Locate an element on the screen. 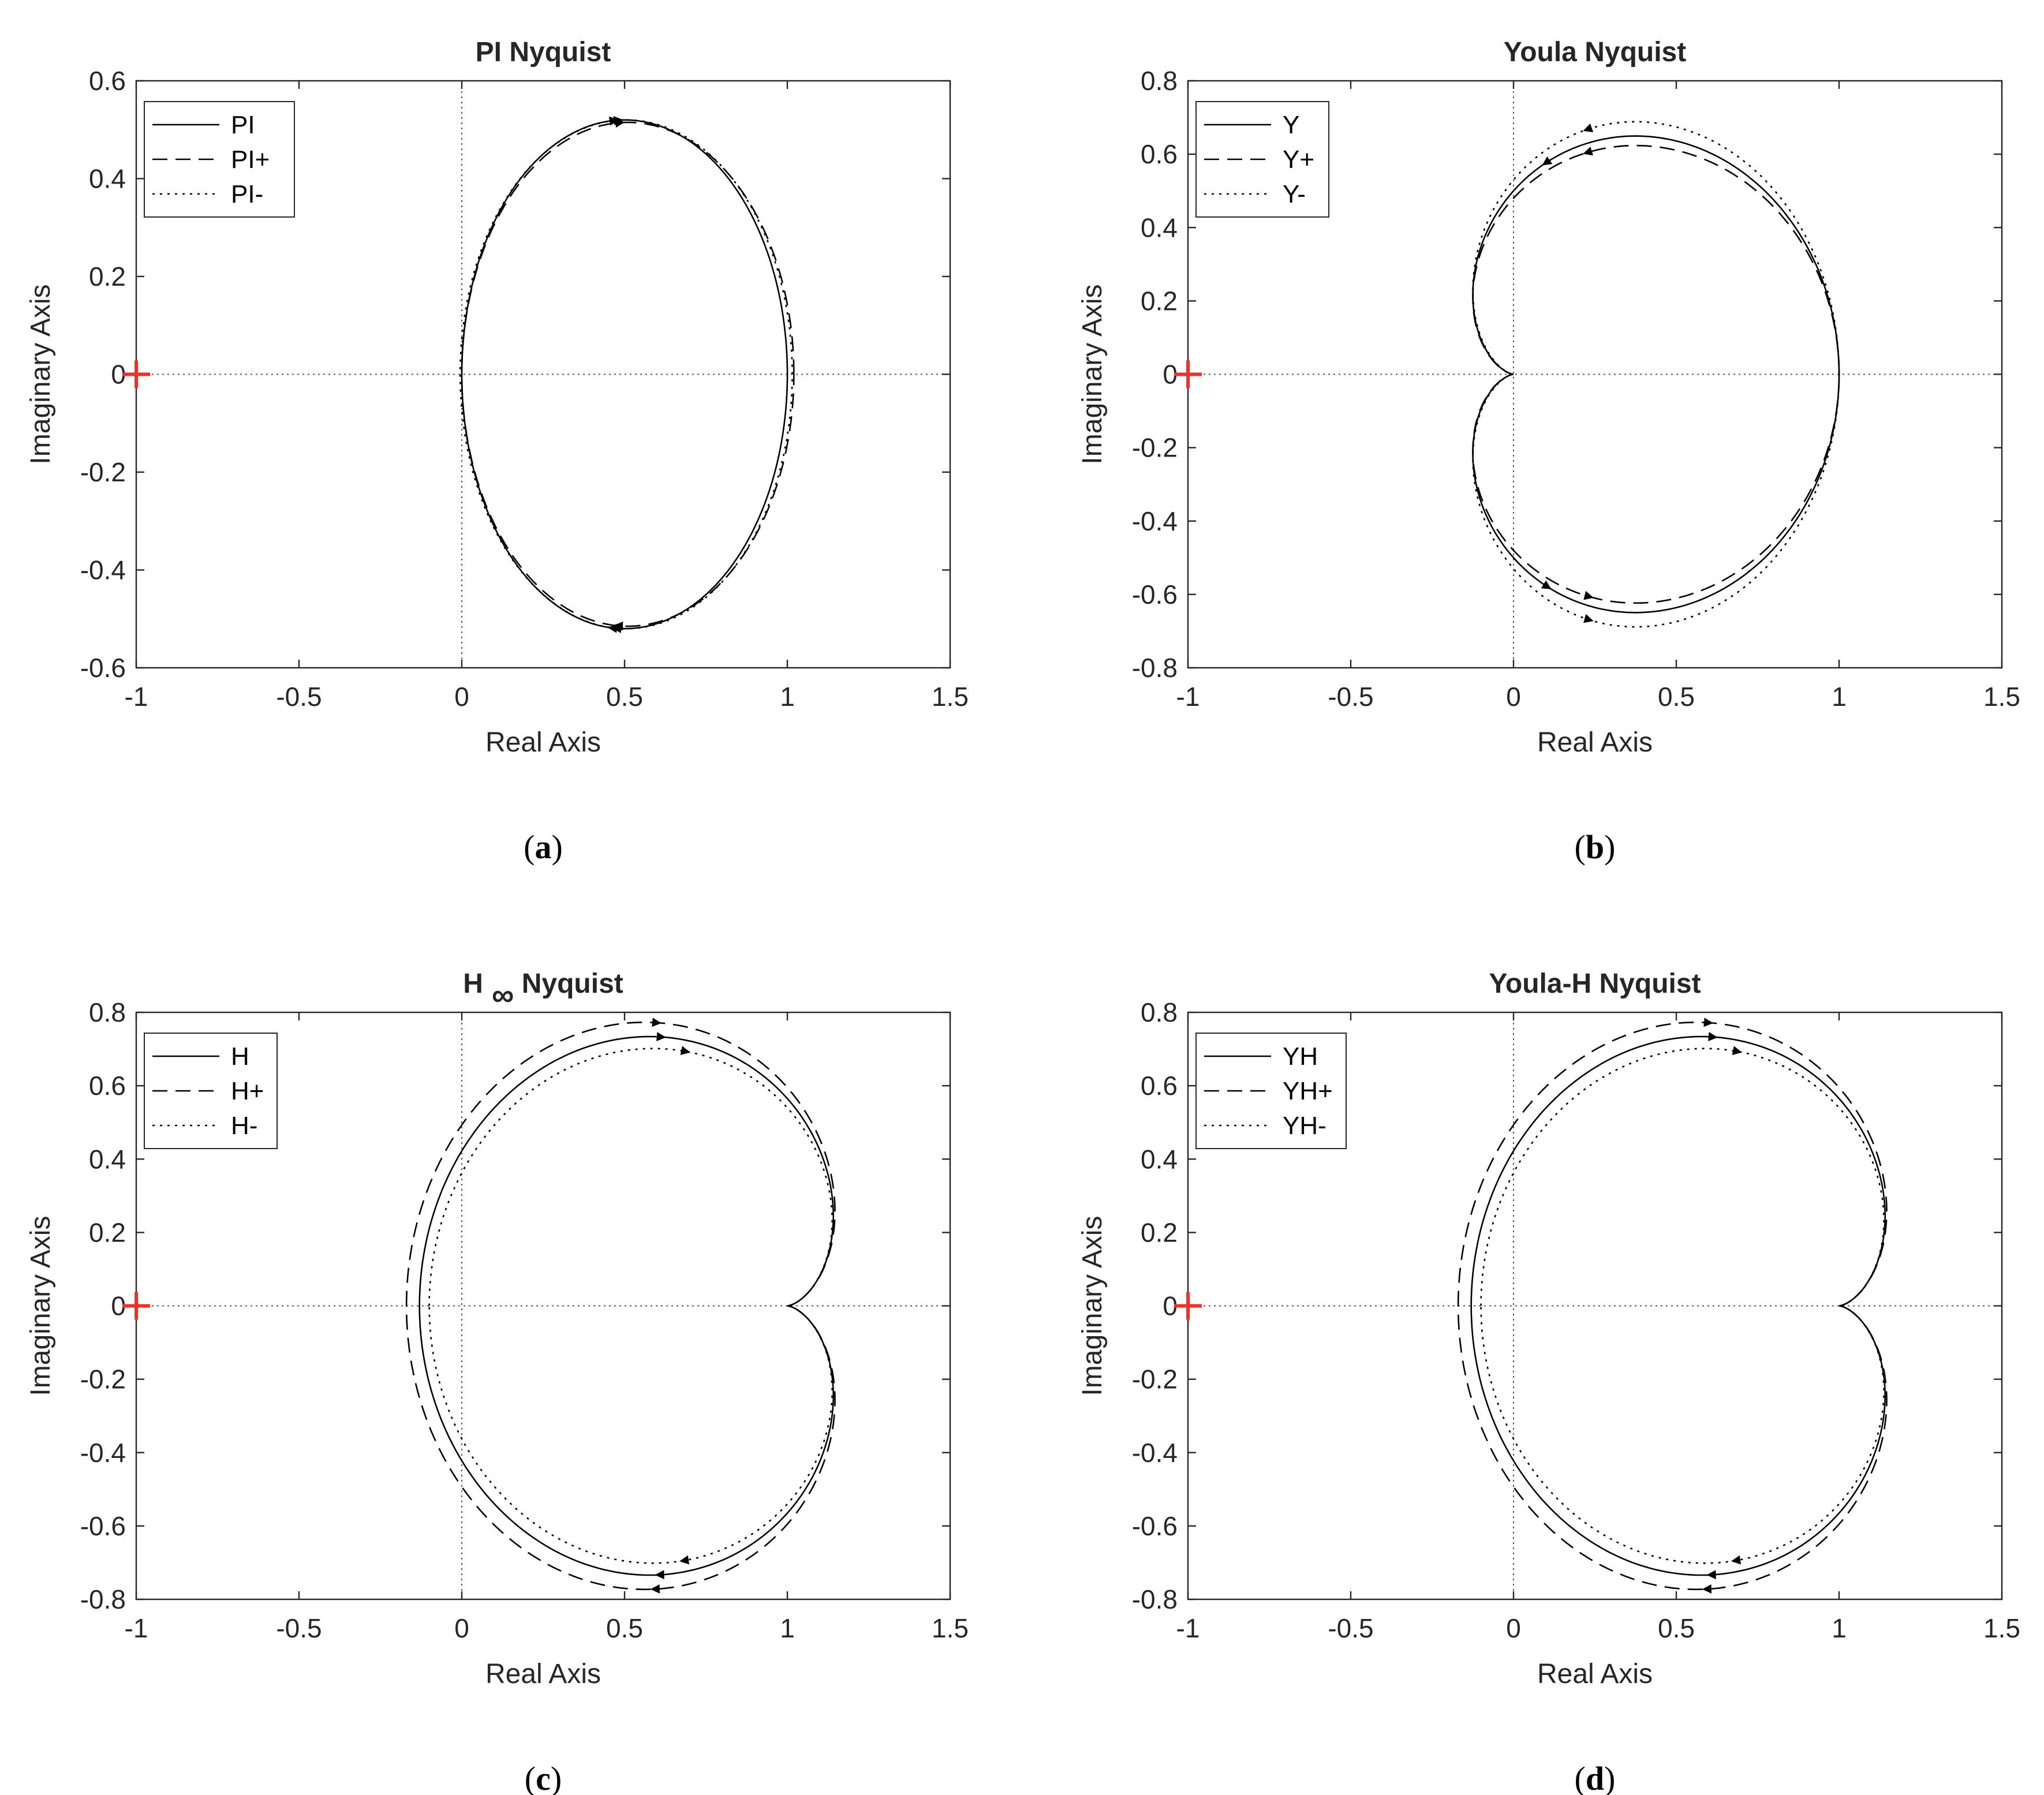  legend-label: H+ is located at coordinates (247, 1091).